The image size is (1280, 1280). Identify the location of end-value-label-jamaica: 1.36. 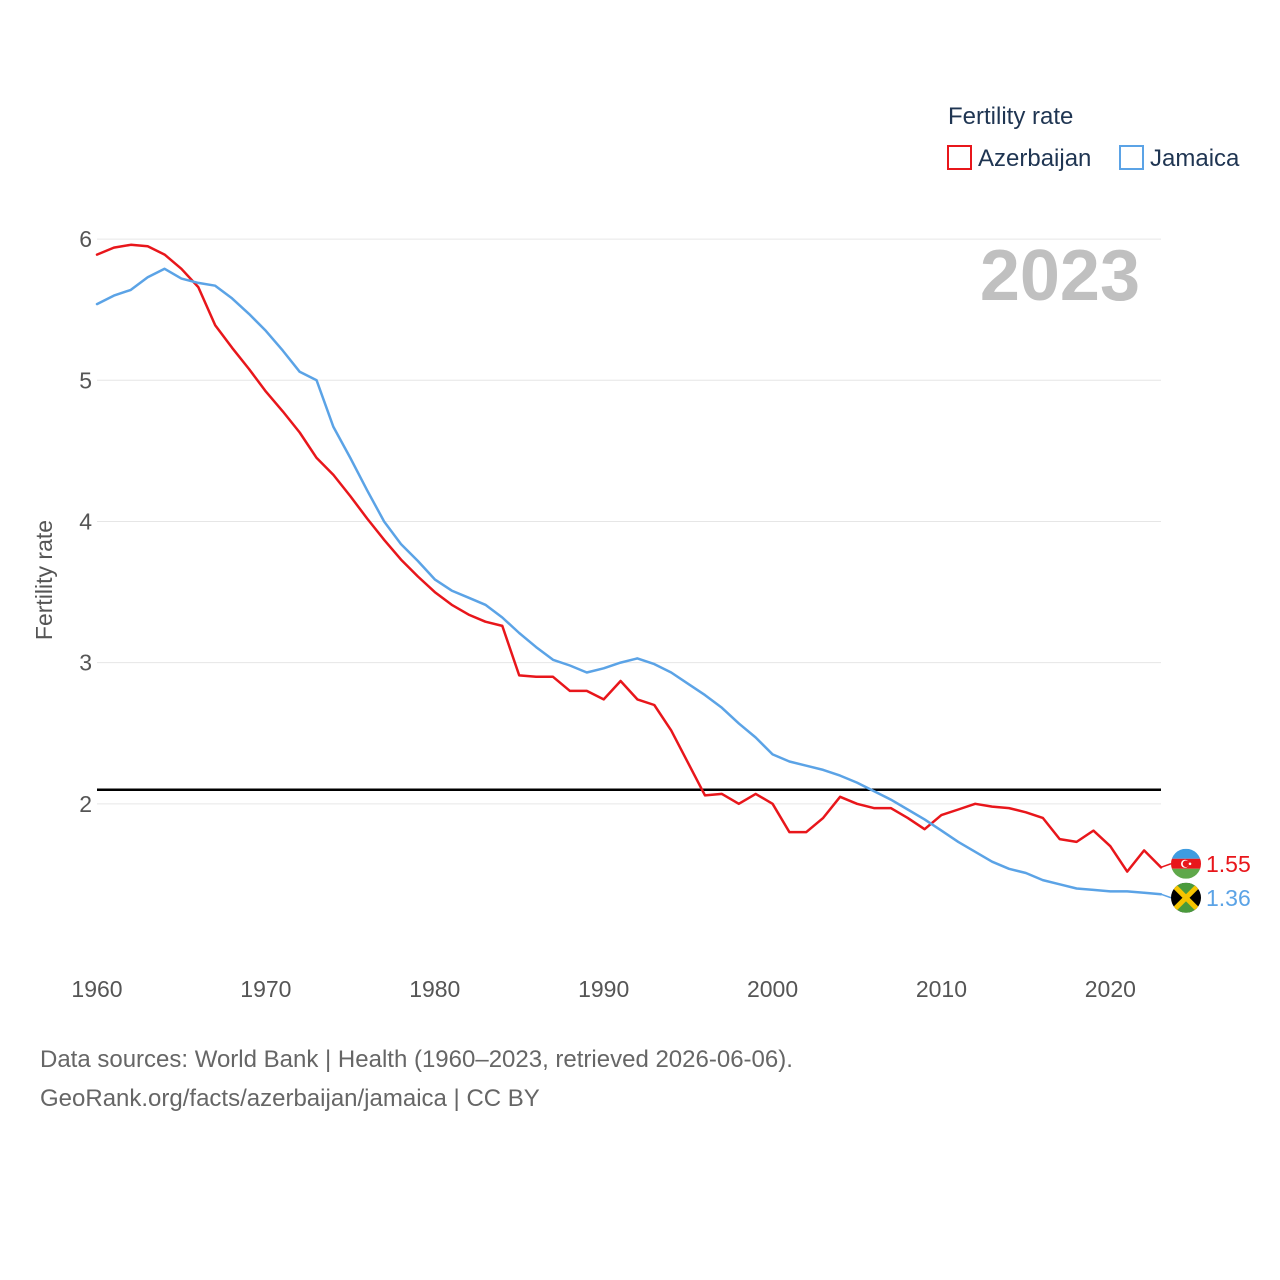
(1228, 898).